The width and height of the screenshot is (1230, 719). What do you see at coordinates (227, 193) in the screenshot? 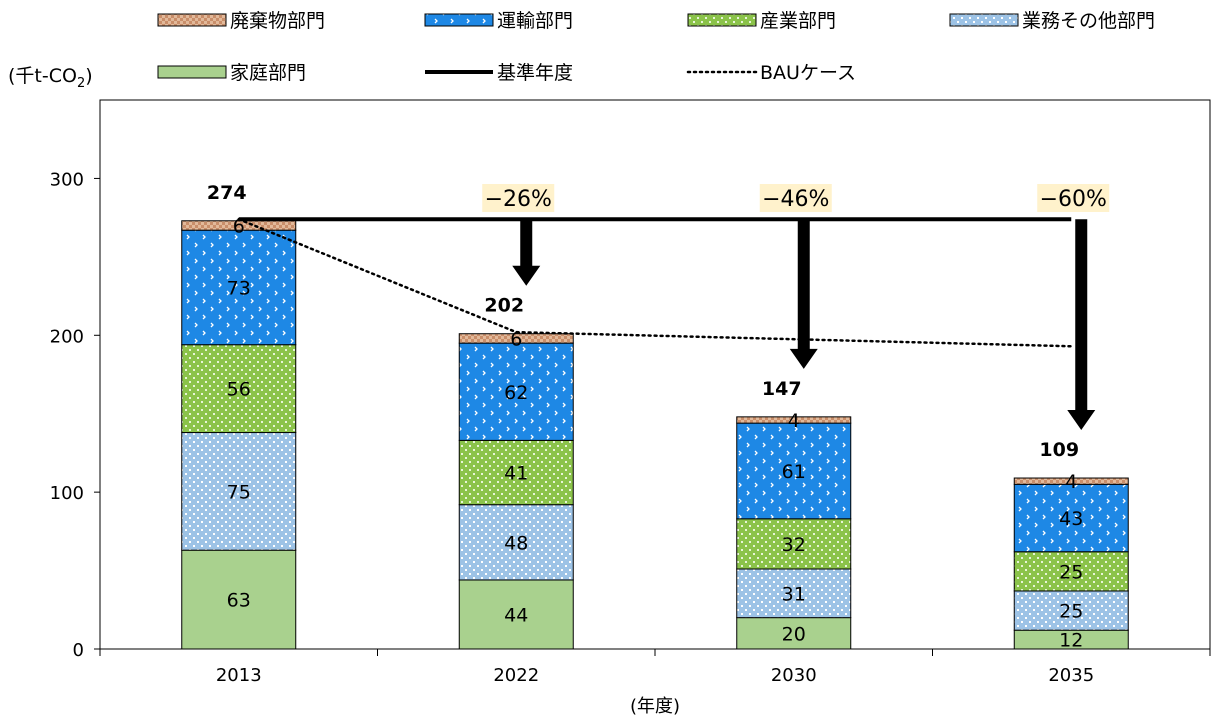
I see `total-value-label: 274` at bounding box center [227, 193].